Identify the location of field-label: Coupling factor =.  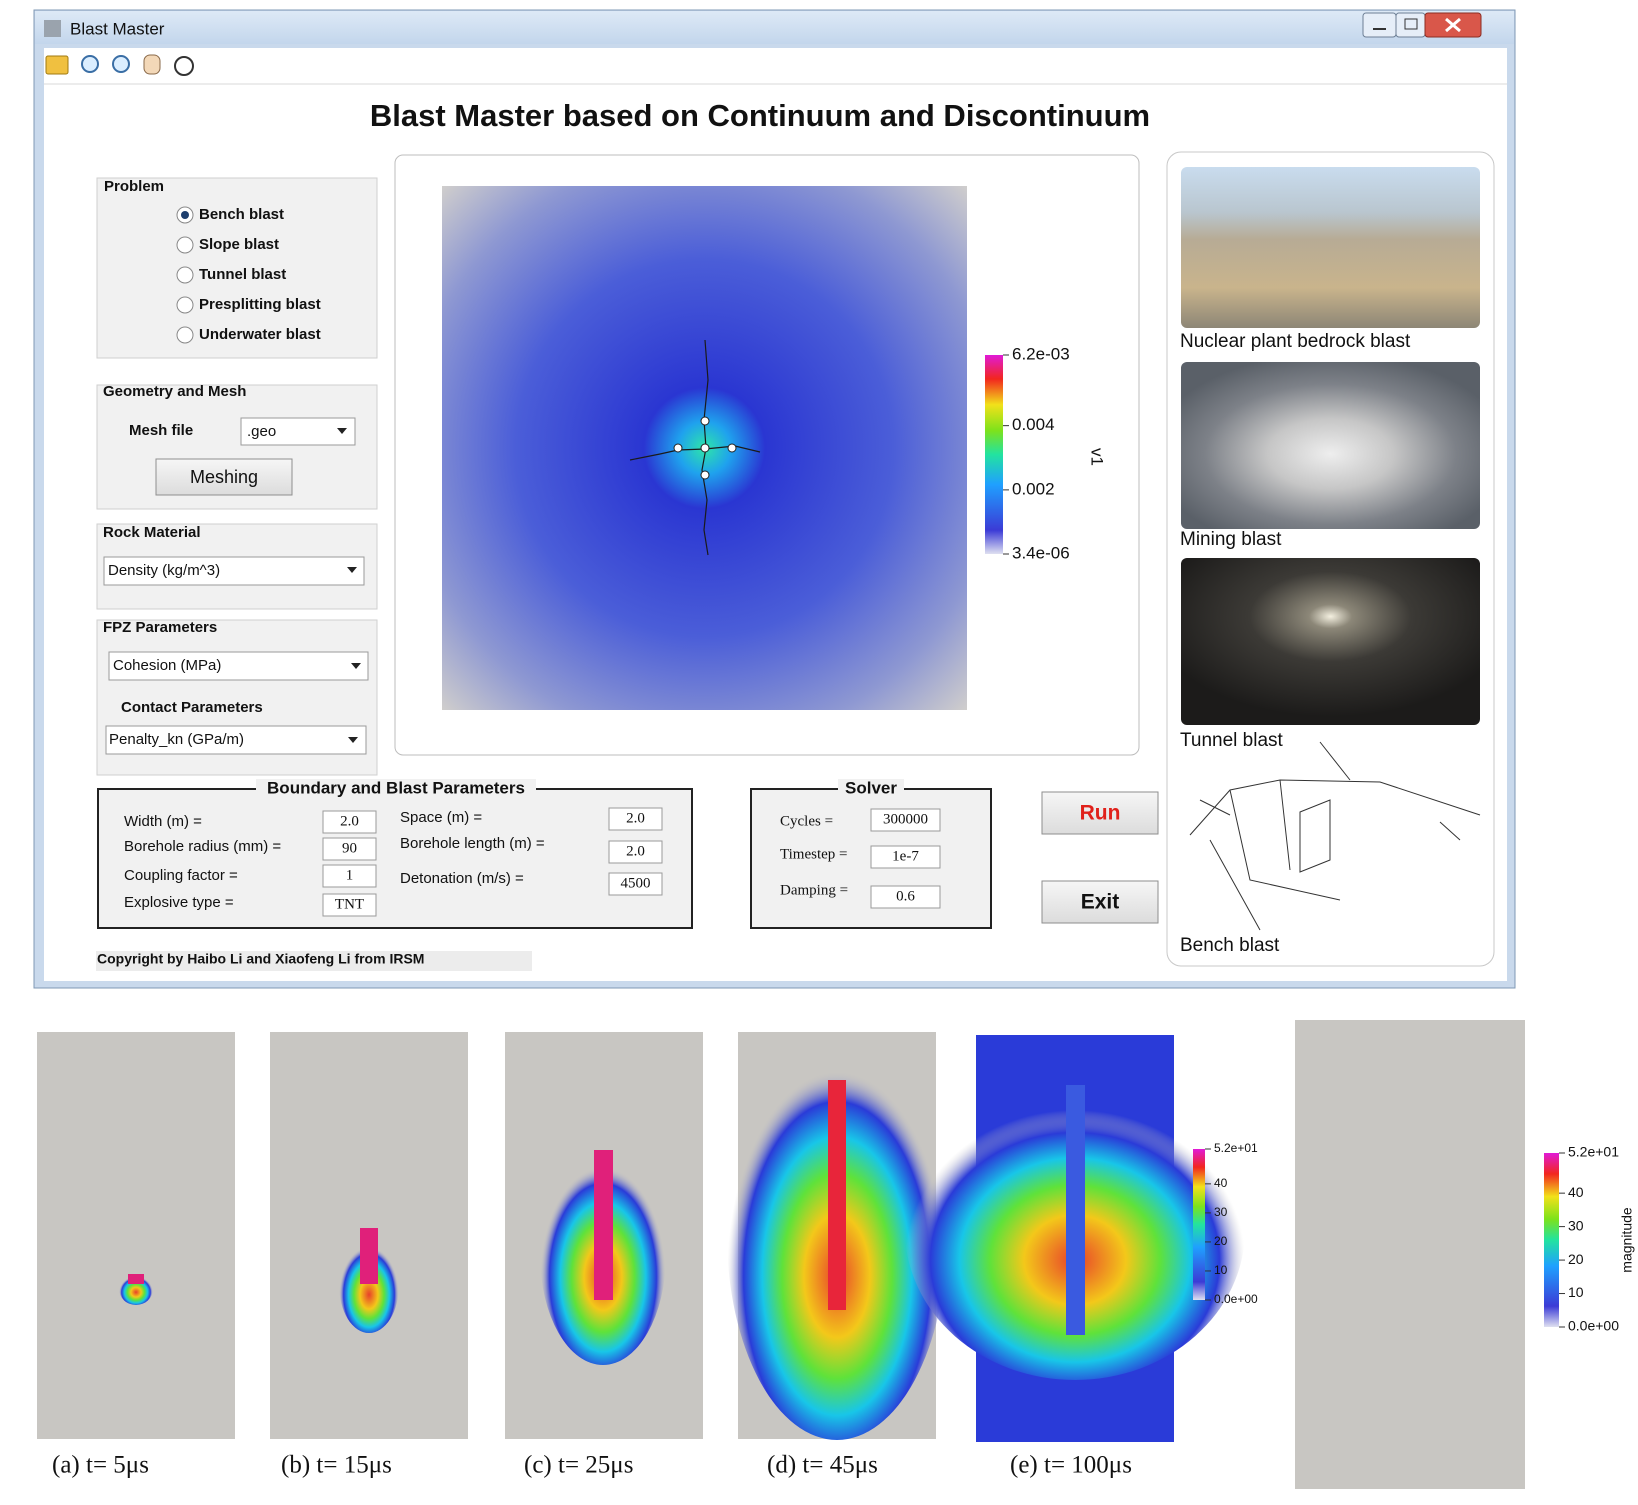
(181, 875).